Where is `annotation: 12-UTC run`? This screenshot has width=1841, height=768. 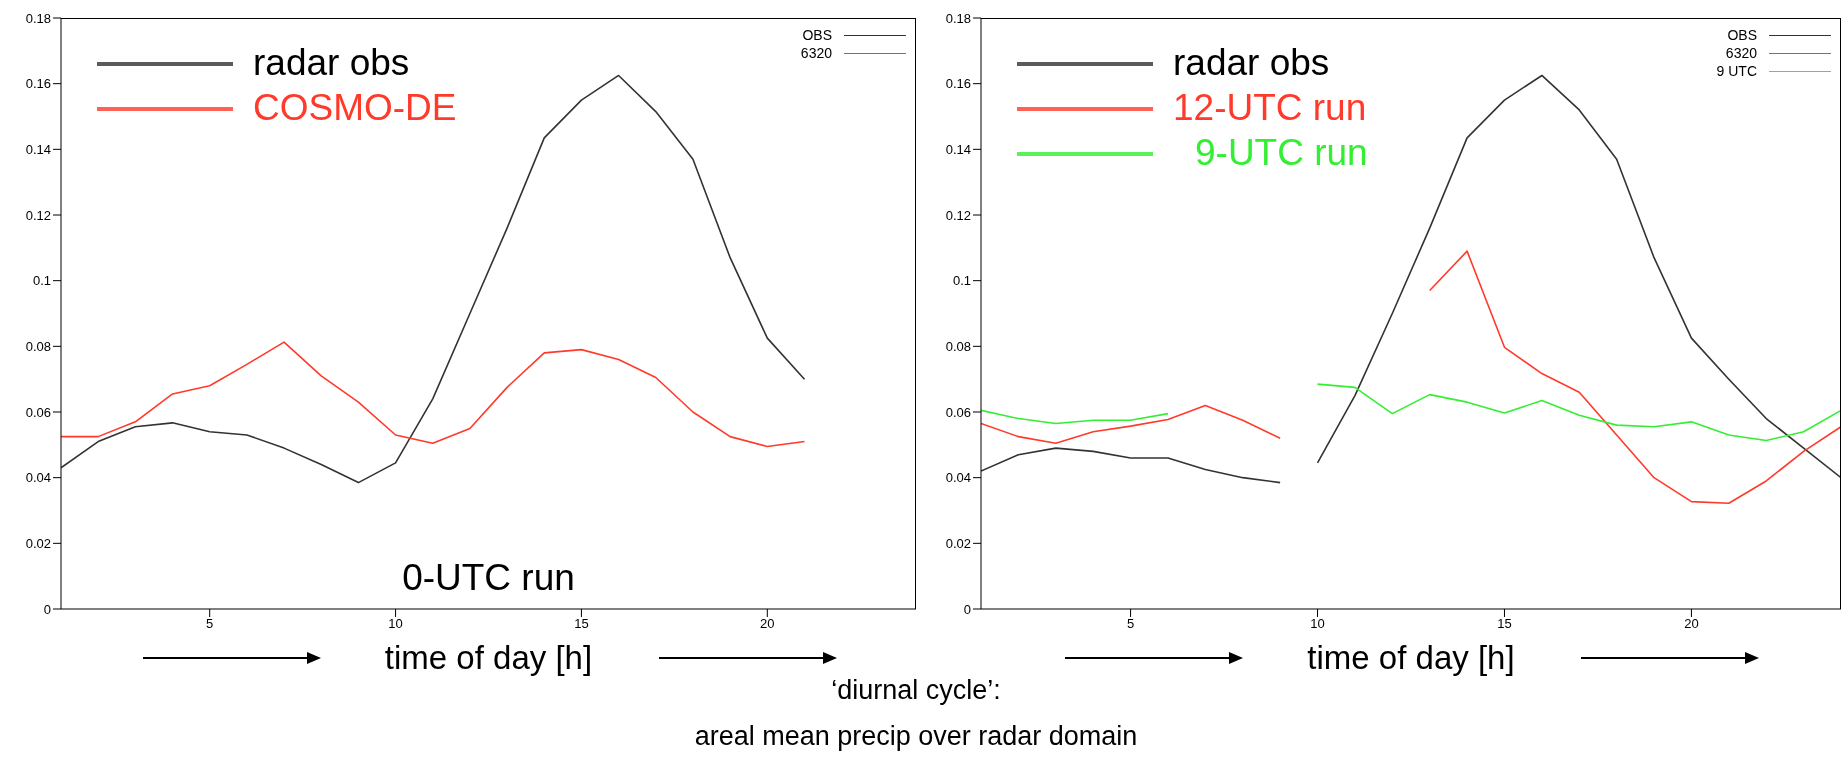
annotation: 12-UTC run is located at coordinates (1270, 108).